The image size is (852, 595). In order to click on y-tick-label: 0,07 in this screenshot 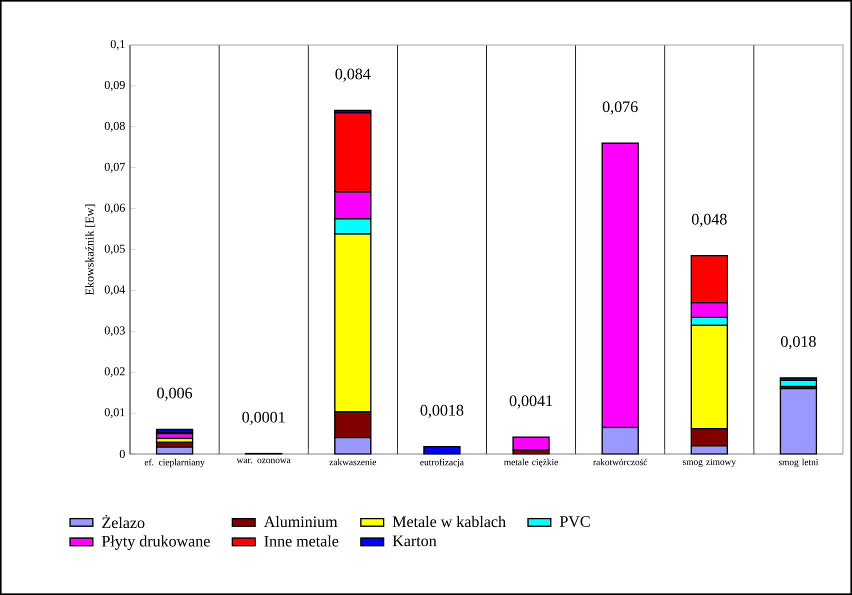, I will do `click(114, 167)`.